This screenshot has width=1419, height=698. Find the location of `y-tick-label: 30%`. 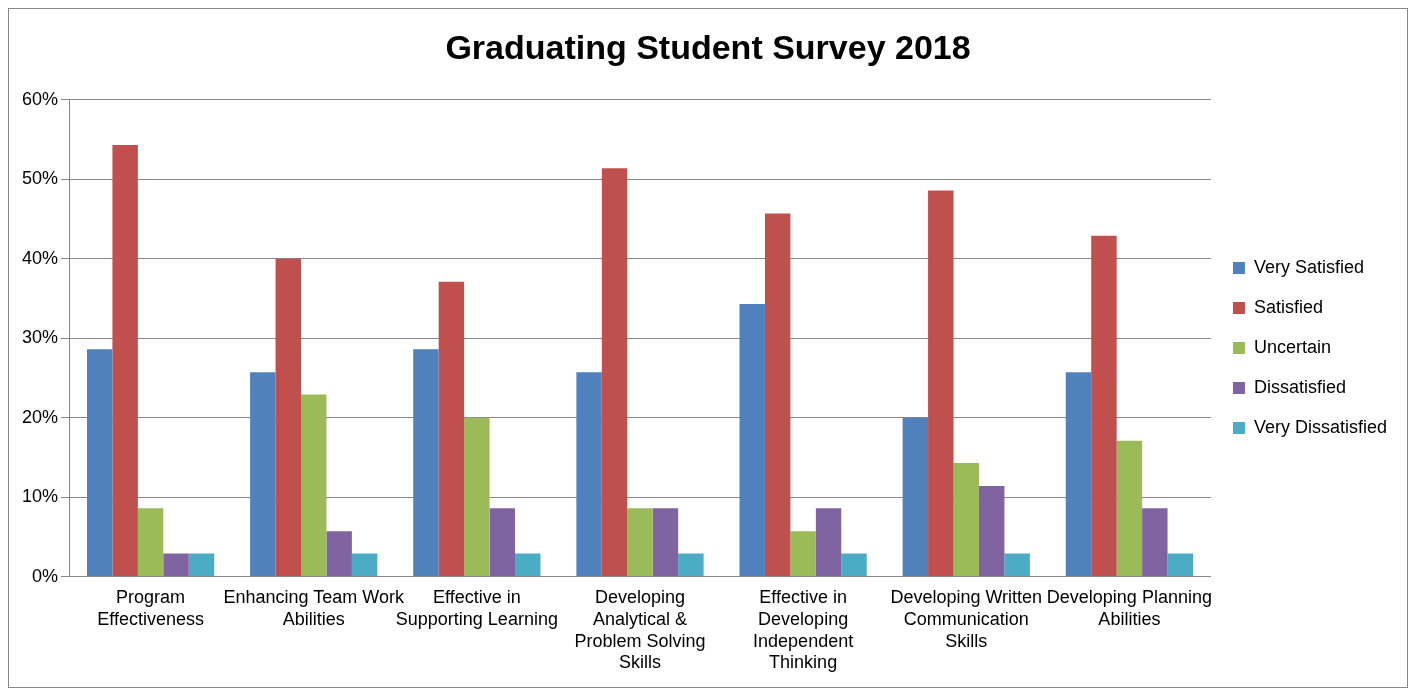

y-tick-label: 30% is located at coordinates (40, 337).